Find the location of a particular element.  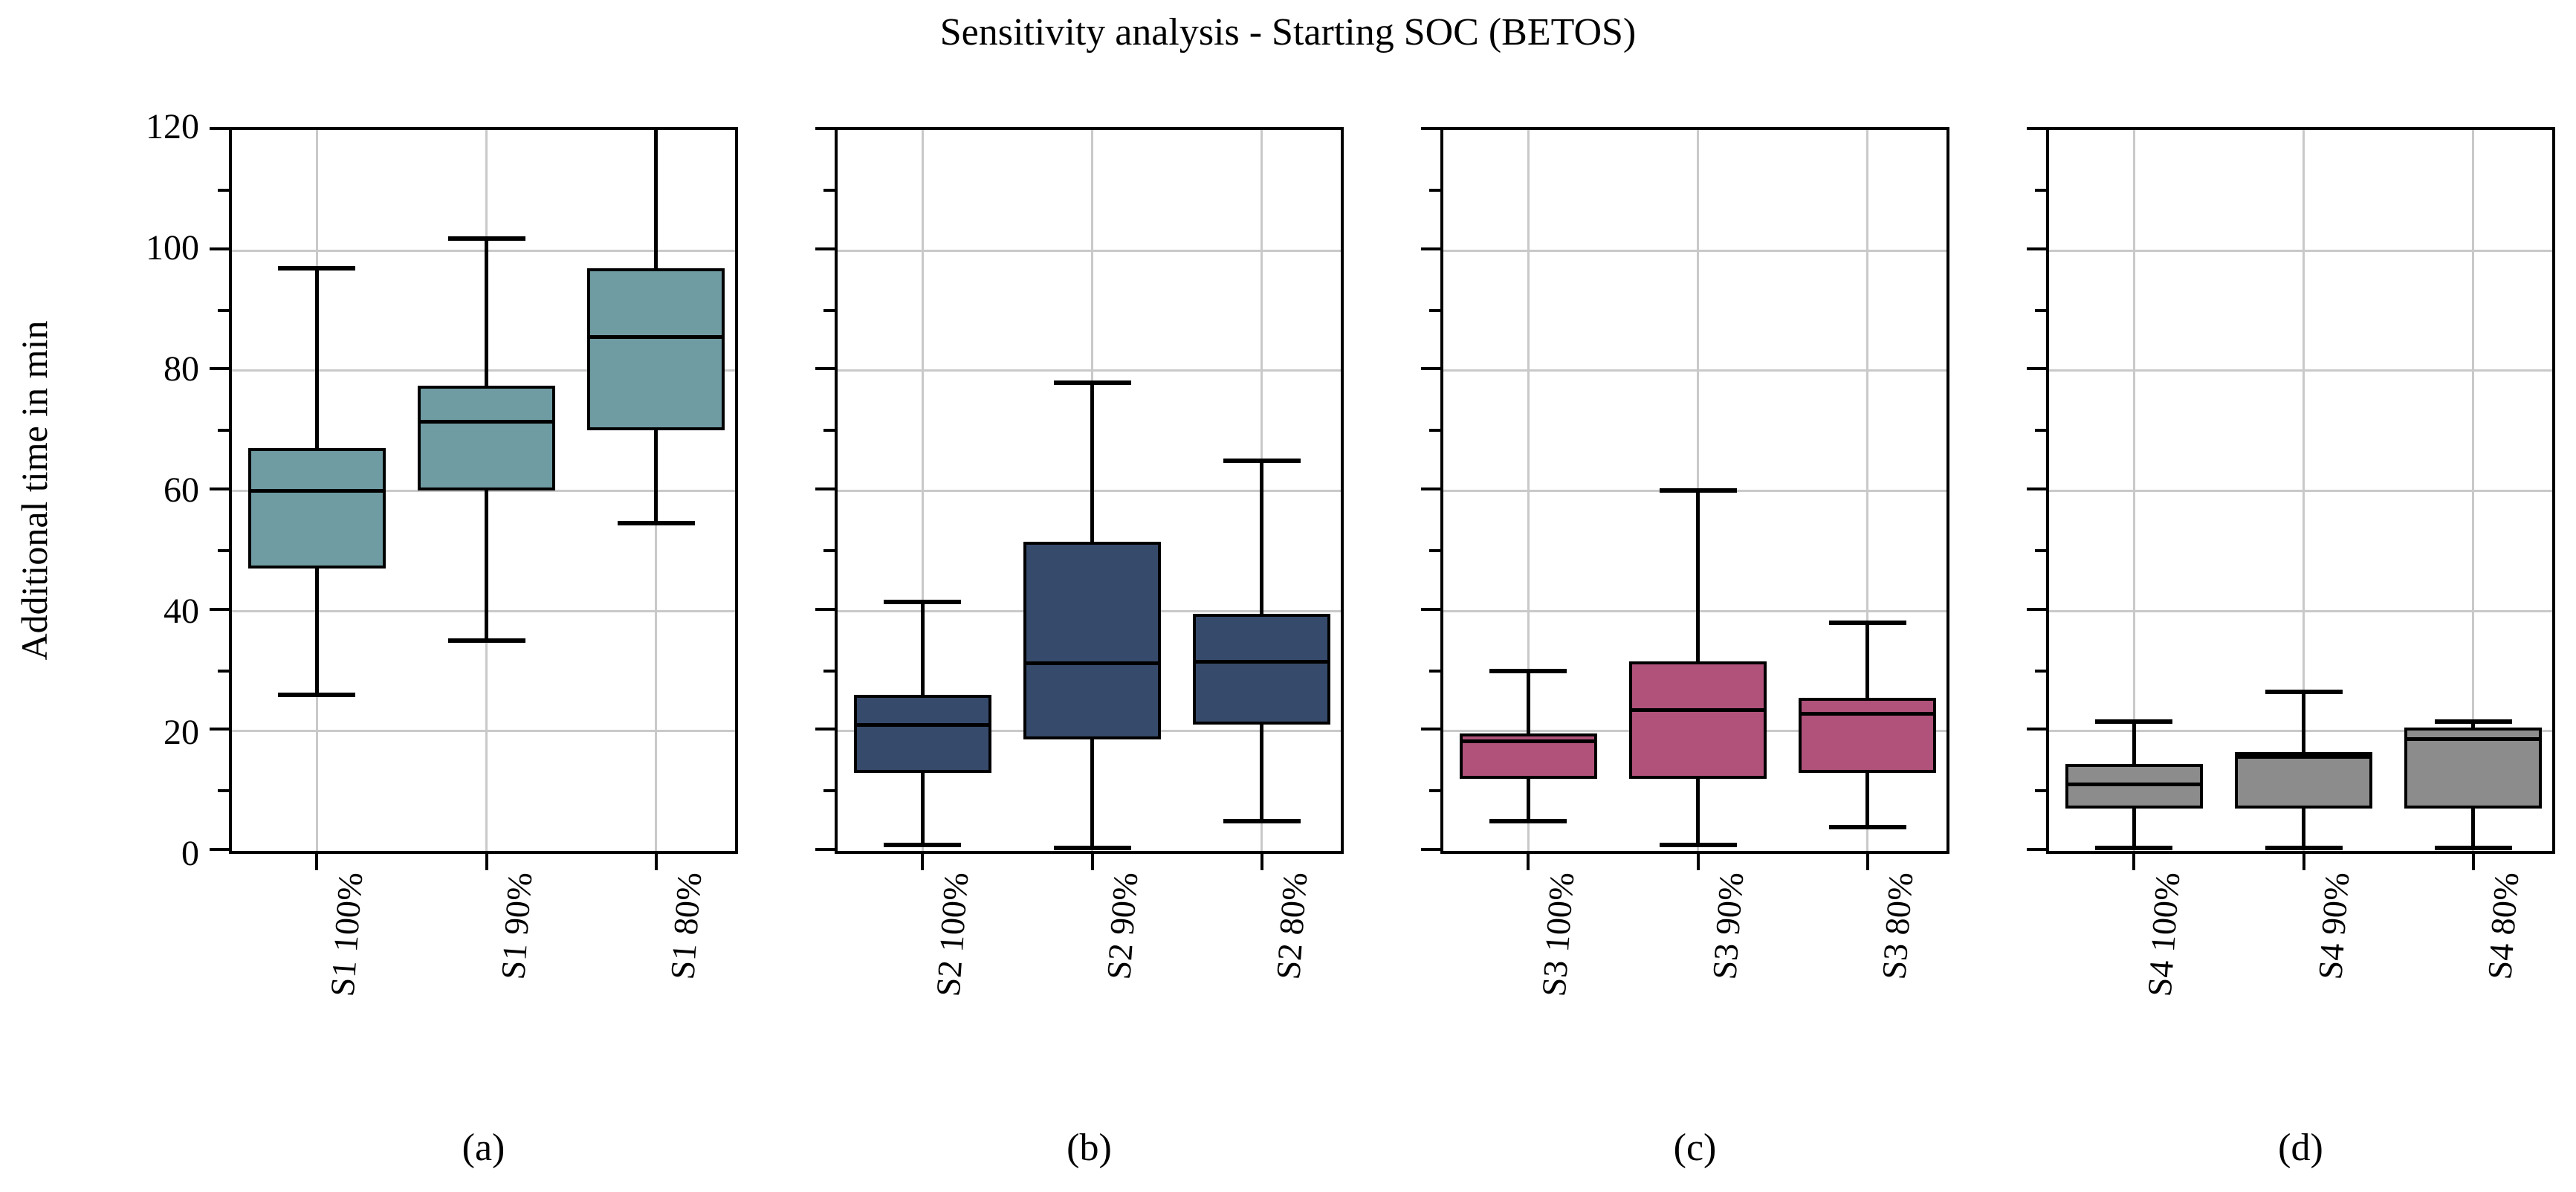

x-tick-label: S1 100% is located at coordinates (346, 934).